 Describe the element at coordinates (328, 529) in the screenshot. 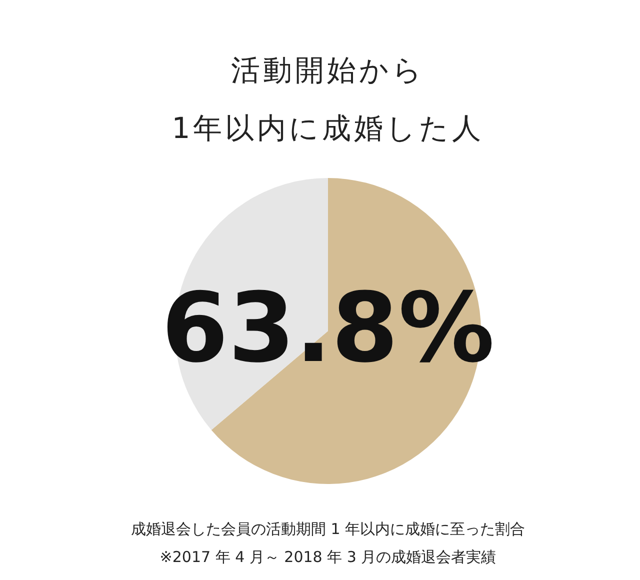

I see `text: 成婚退会した会員の活動期間 1 年以内に成婚に至った割合` at that location.